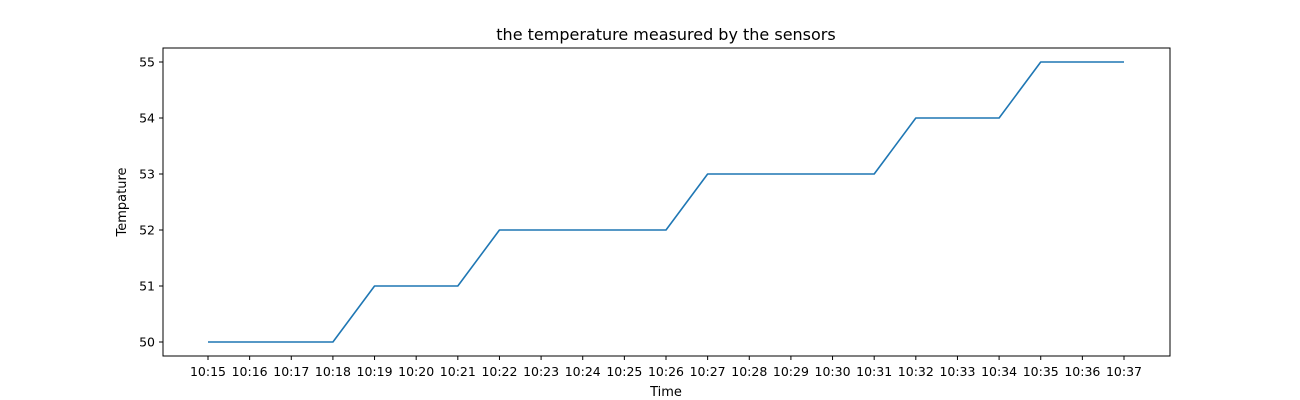  What do you see at coordinates (583, 371) in the screenshot?
I see `x-tick-label: 10:24` at bounding box center [583, 371].